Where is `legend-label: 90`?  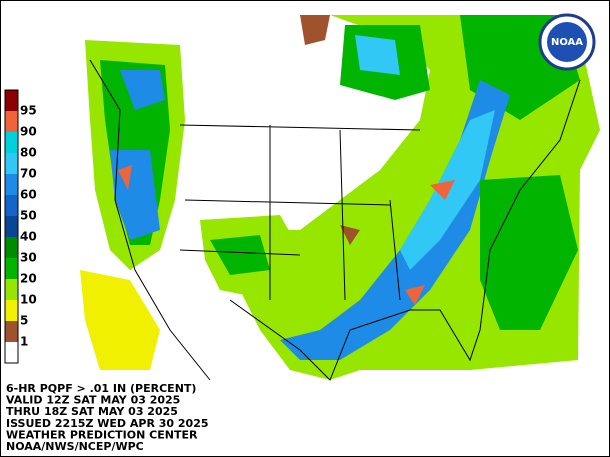
legend-label: 90 is located at coordinates (28, 132).